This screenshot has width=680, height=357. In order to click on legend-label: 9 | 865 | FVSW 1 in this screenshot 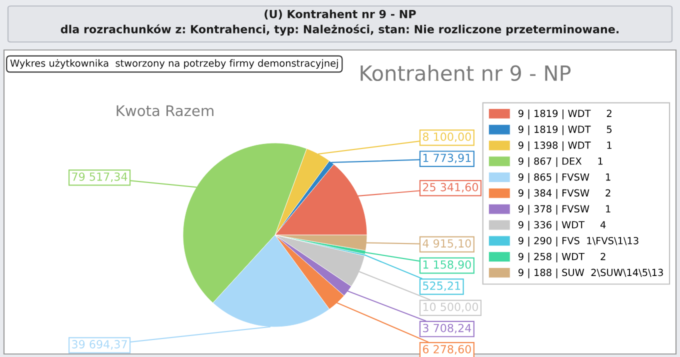, I will do `click(564, 178)`.